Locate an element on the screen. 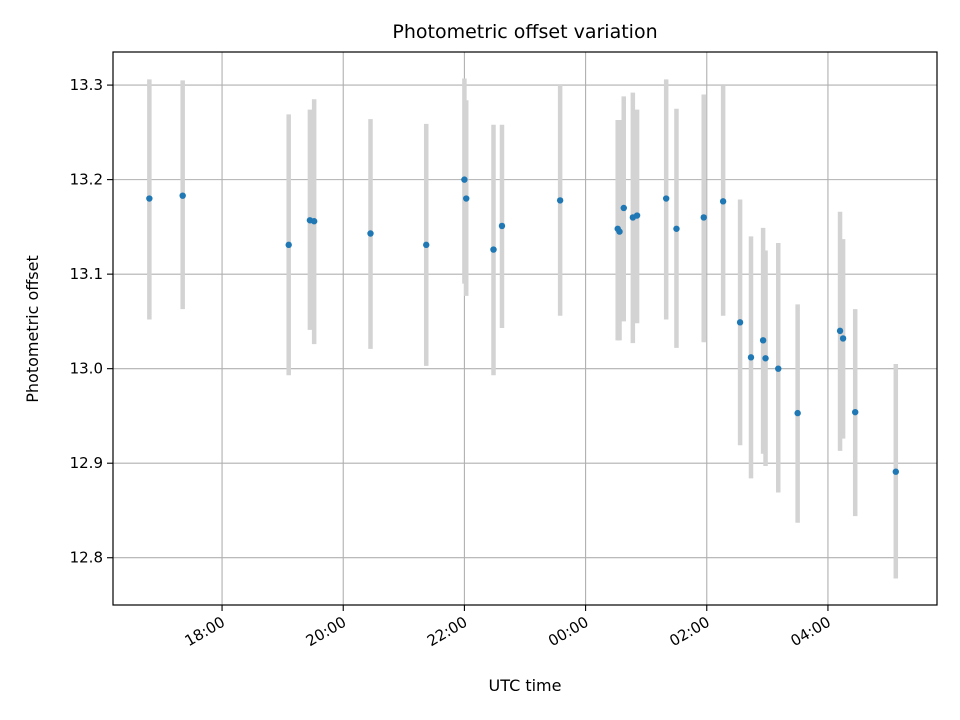 The image size is (960, 720). x-axis-title: UTC time is located at coordinates (525, 685).